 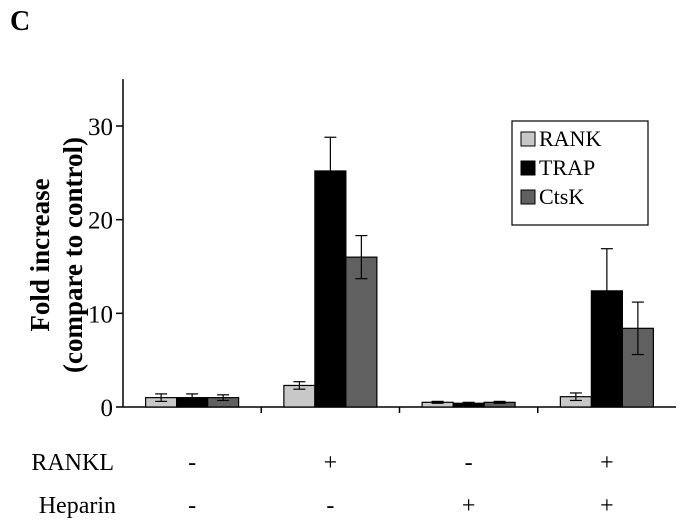 I want to click on legend-label-rank: RANK, so click(x=570, y=138).